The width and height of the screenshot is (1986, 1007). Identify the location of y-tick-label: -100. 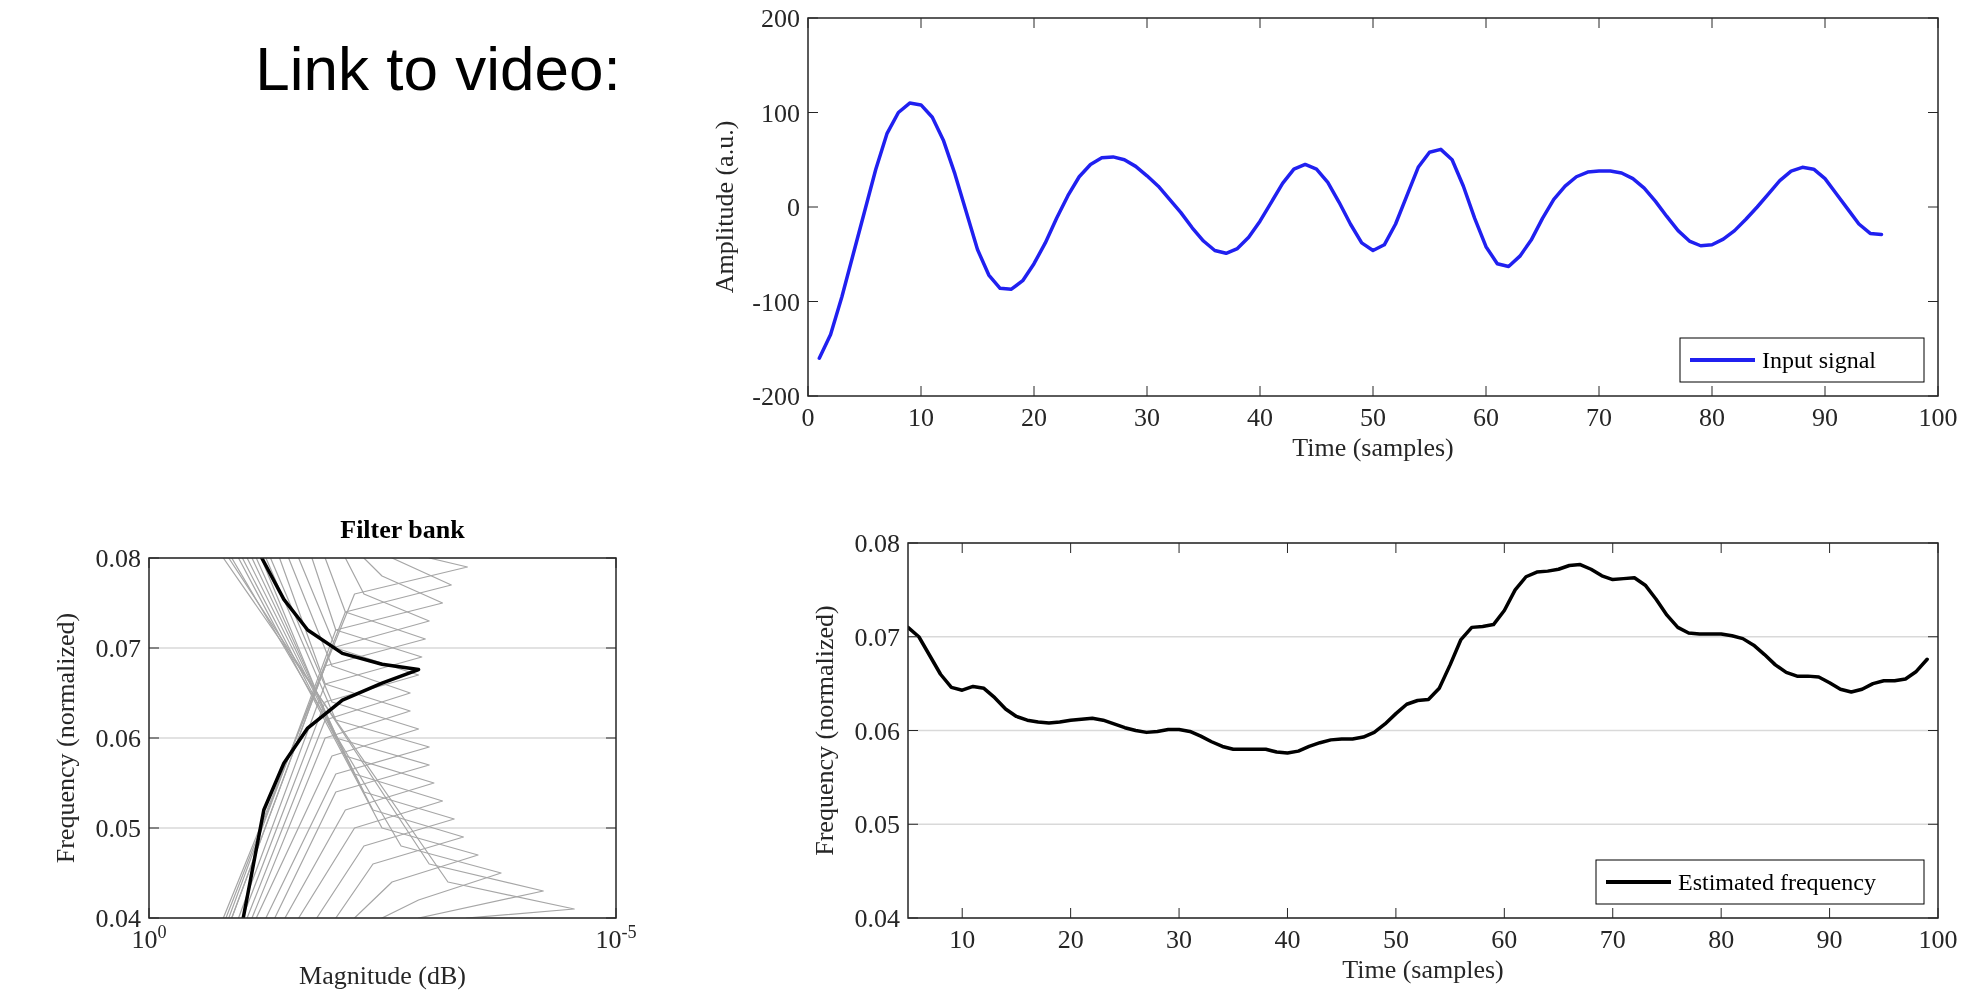
(776, 302).